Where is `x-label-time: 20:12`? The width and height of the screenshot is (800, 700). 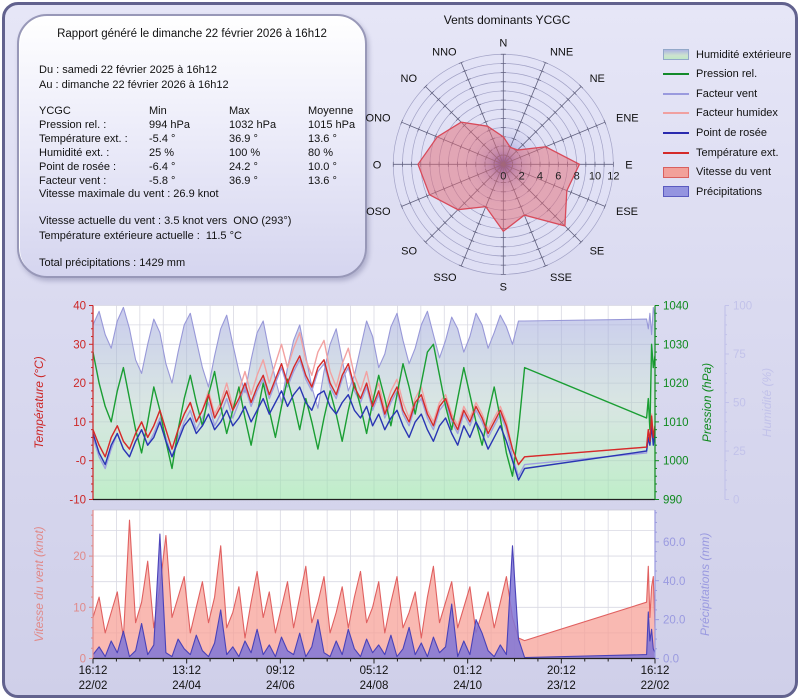
x-label-time: 20:12 is located at coordinates (561, 671).